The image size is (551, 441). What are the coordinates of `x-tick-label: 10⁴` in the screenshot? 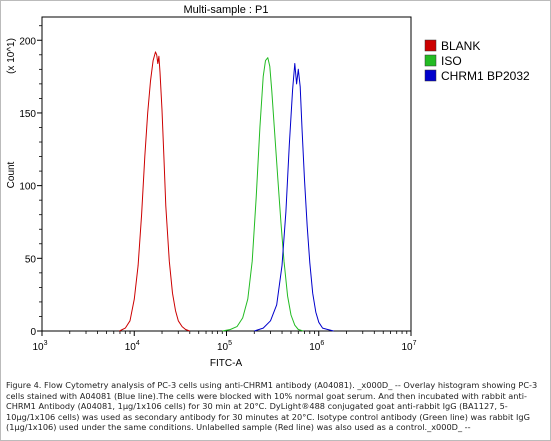 It's located at (132, 346).